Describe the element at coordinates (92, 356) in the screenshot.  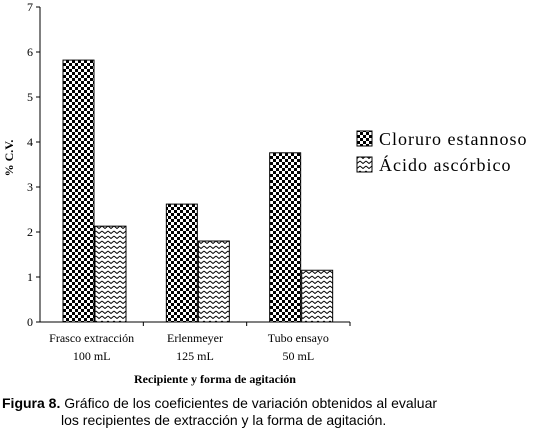
I see `x-category-label: 100 mL` at that location.